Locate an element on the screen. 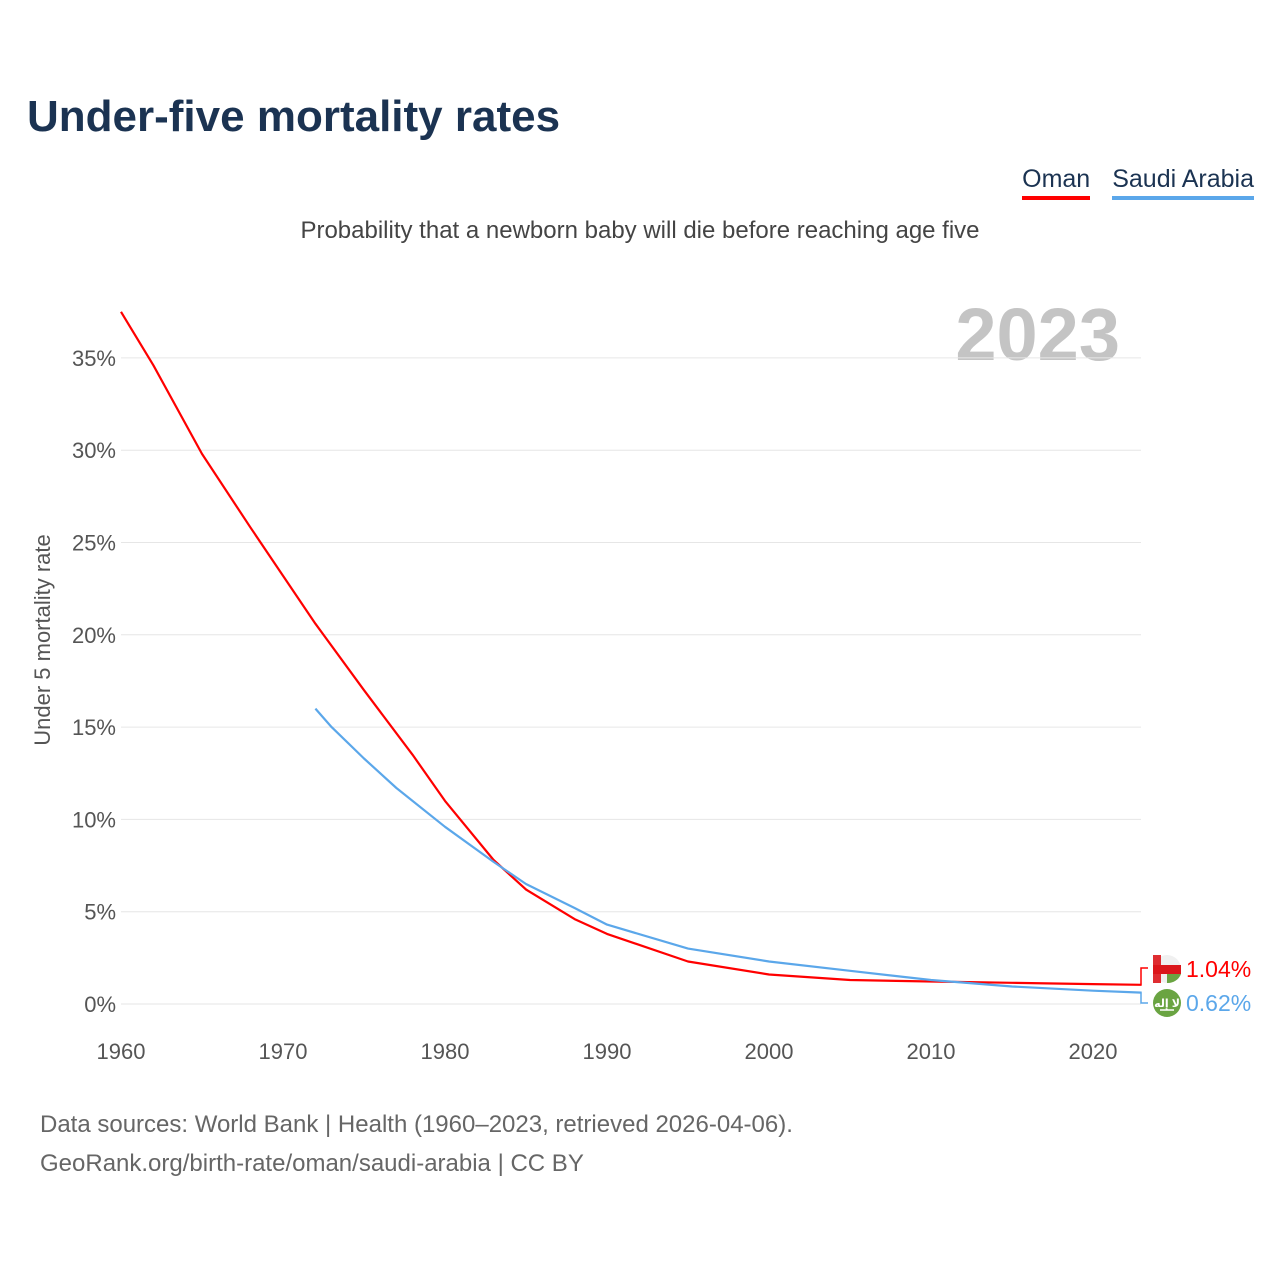  legend: Oman Saudi Arabia is located at coordinates (1138, 182).